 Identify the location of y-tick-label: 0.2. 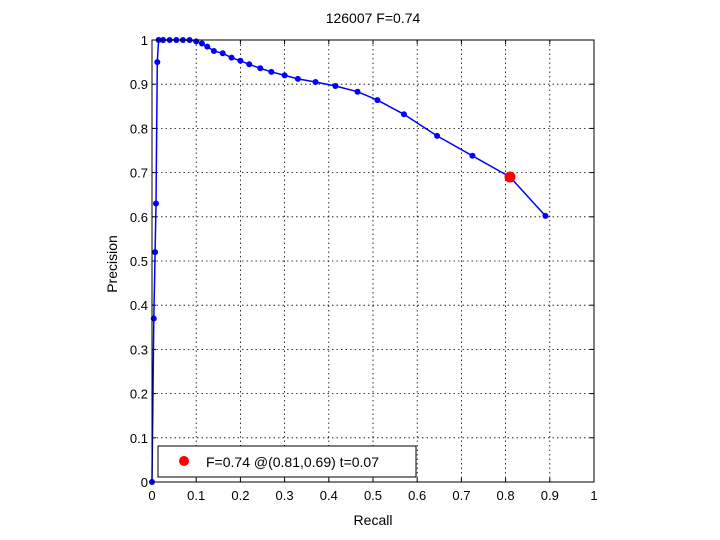
(139, 394).